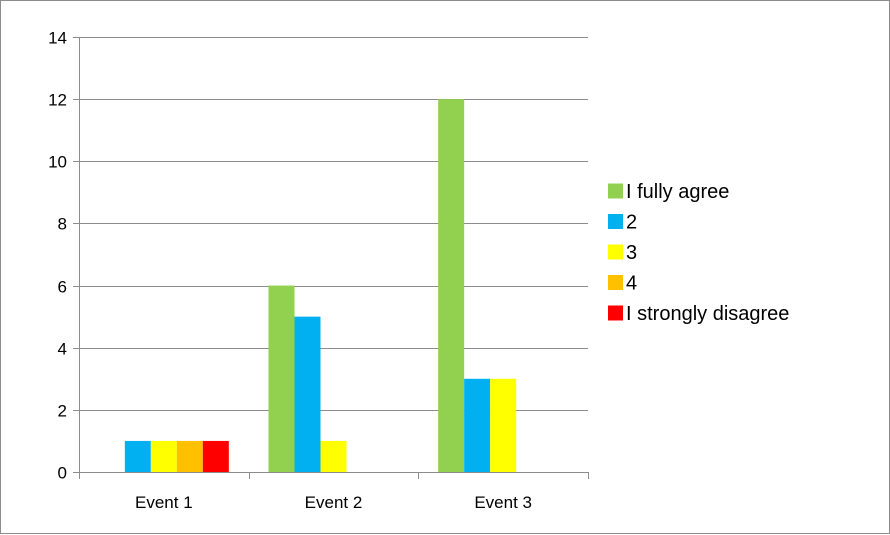 The height and width of the screenshot is (535, 890). What do you see at coordinates (62, 349) in the screenshot?
I see `y-tick-label: 4` at bounding box center [62, 349].